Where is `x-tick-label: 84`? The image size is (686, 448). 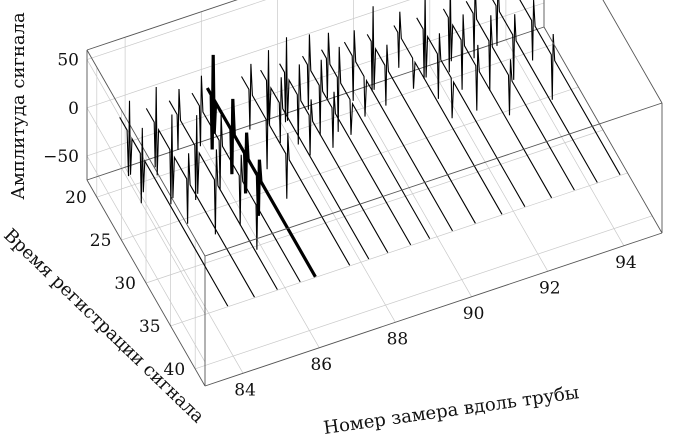 x-tick-label: 84 is located at coordinates (245, 390).